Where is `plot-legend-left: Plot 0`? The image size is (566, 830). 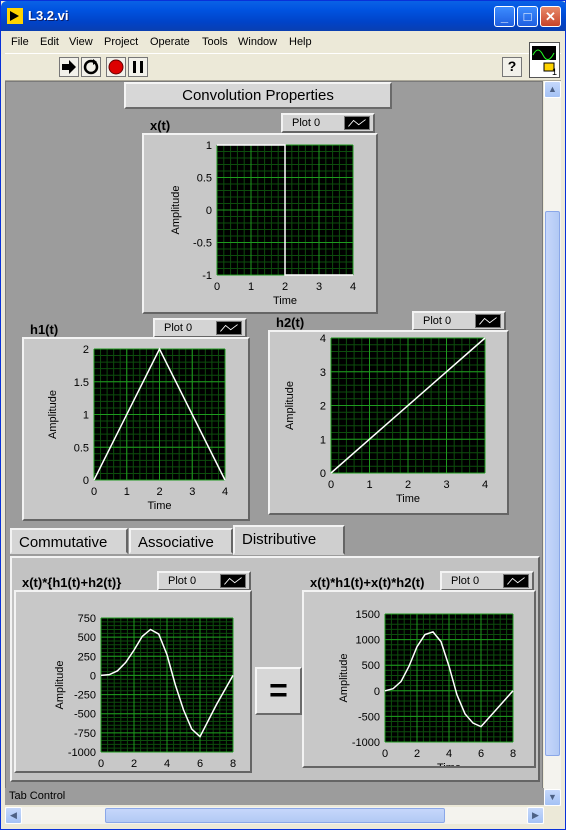
plot-legend-left: Plot 0 is located at coordinates (204, 581).